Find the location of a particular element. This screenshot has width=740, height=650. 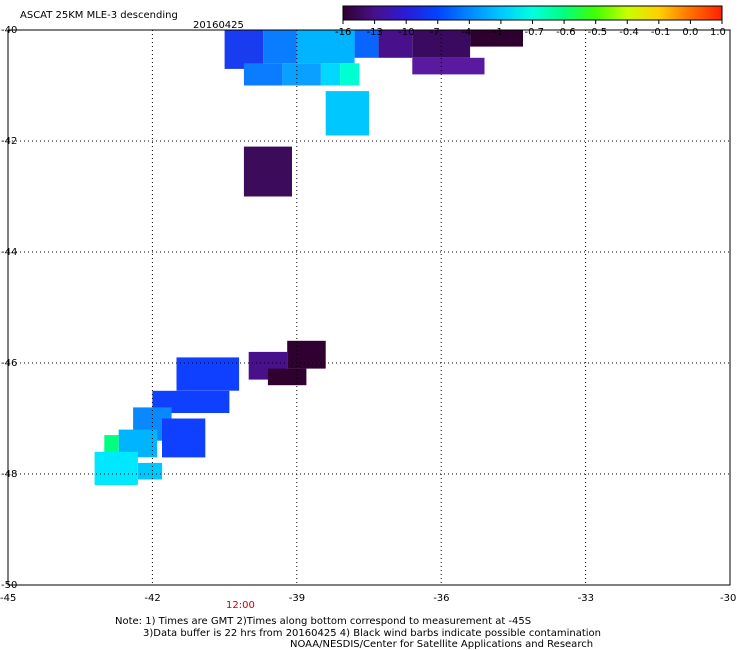

colorbar-tick-label: -0.4 is located at coordinates (629, 32).